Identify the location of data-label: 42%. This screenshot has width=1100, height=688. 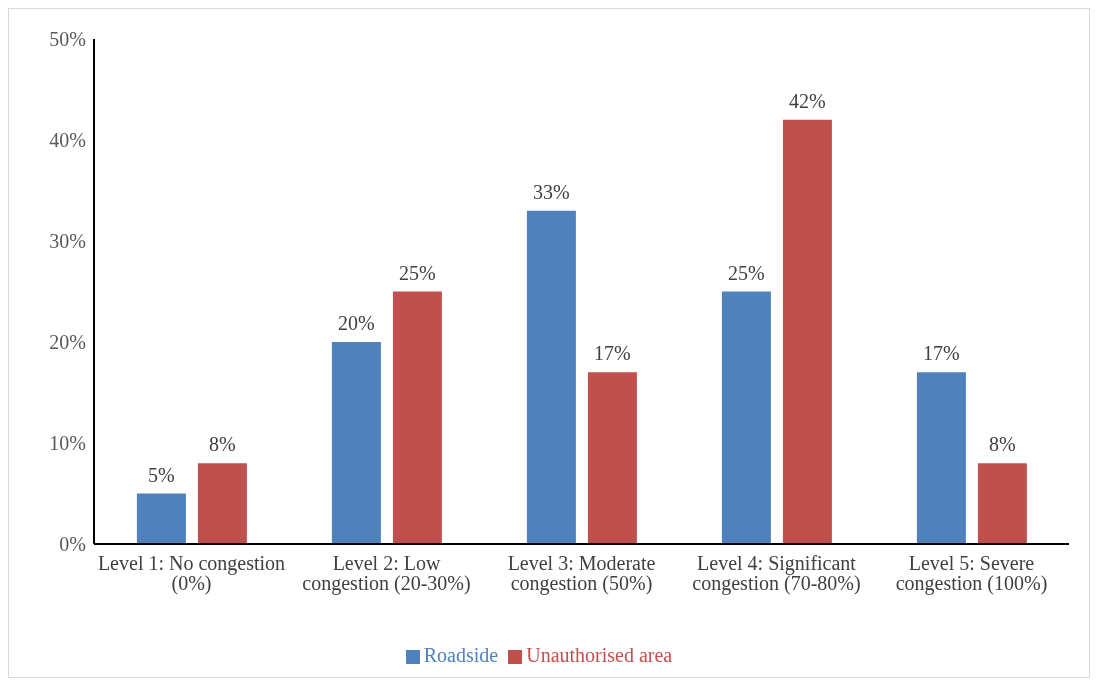
(807, 100).